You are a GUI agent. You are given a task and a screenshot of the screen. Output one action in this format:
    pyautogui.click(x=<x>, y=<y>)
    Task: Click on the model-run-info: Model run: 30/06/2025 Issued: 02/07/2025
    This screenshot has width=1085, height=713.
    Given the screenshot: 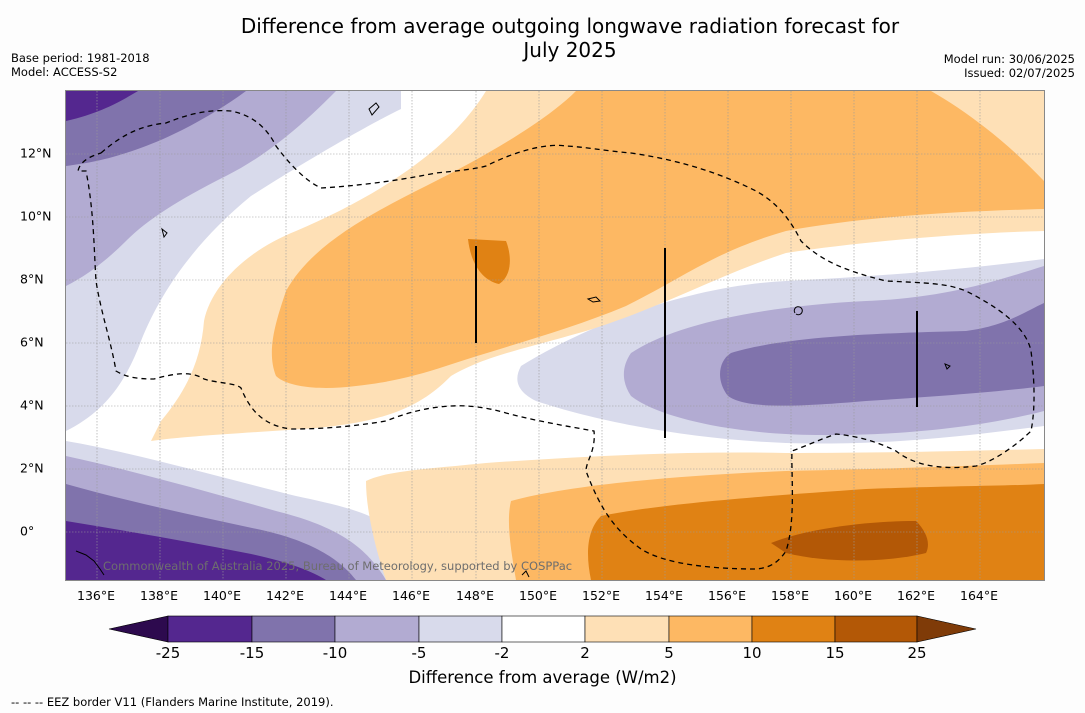 What is the action you would take?
    pyautogui.click(x=1009, y=66)
    